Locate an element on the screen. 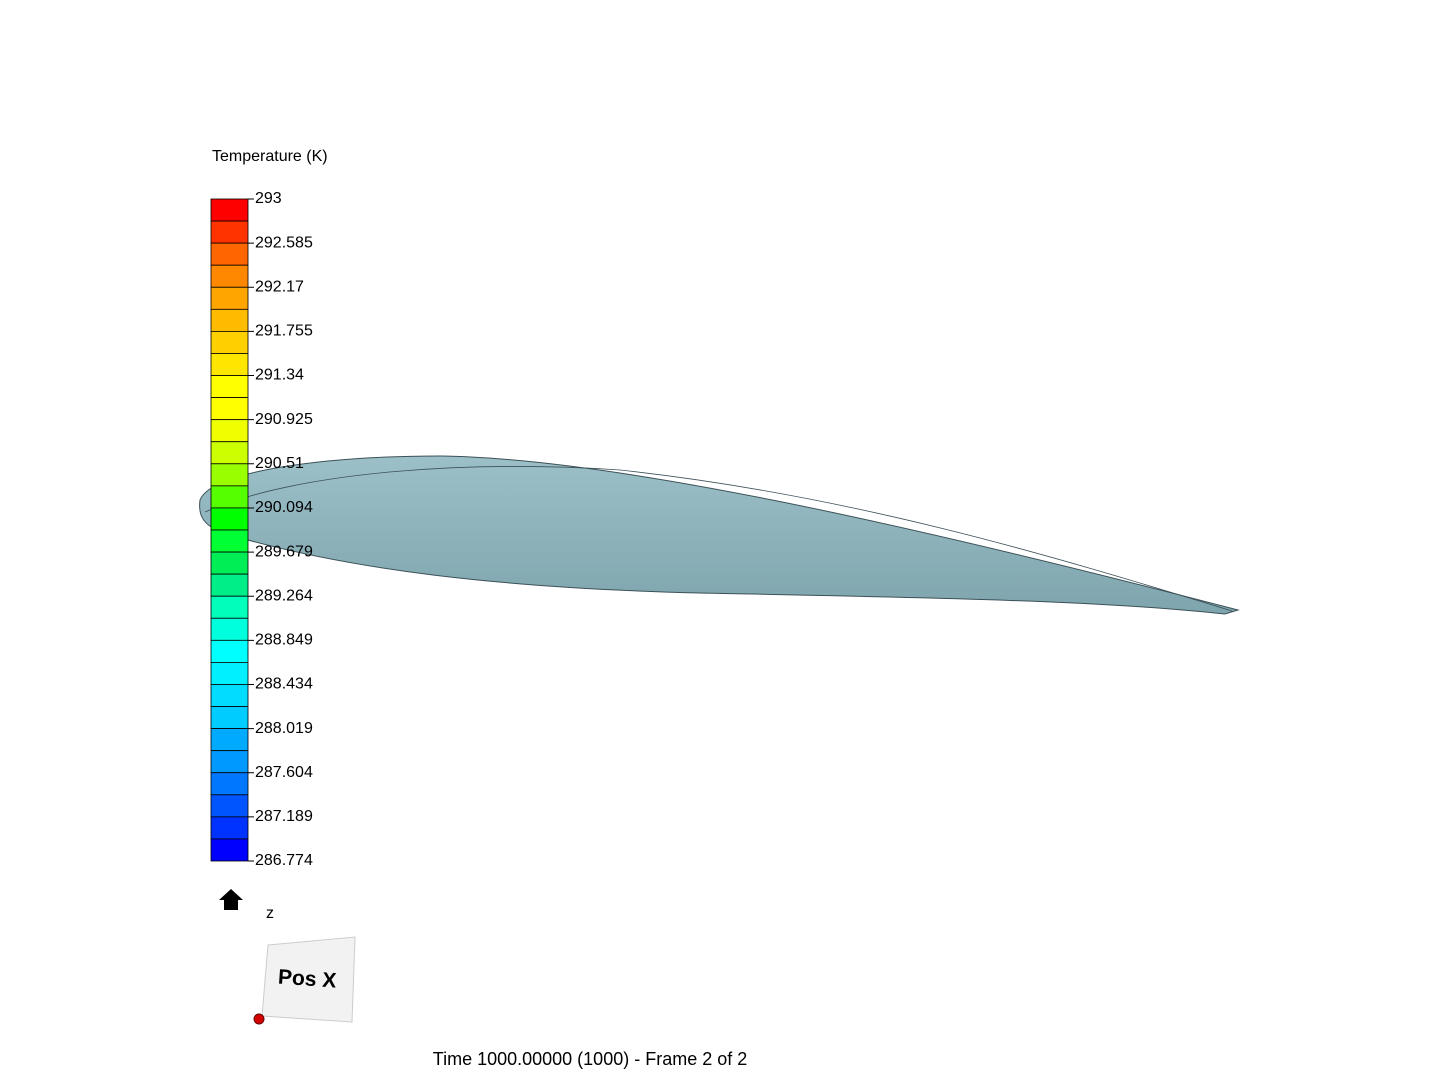 The width and height of the screenshot is (1440, 1085). tick-label: 288.849 is located at coordinates (284, 640).